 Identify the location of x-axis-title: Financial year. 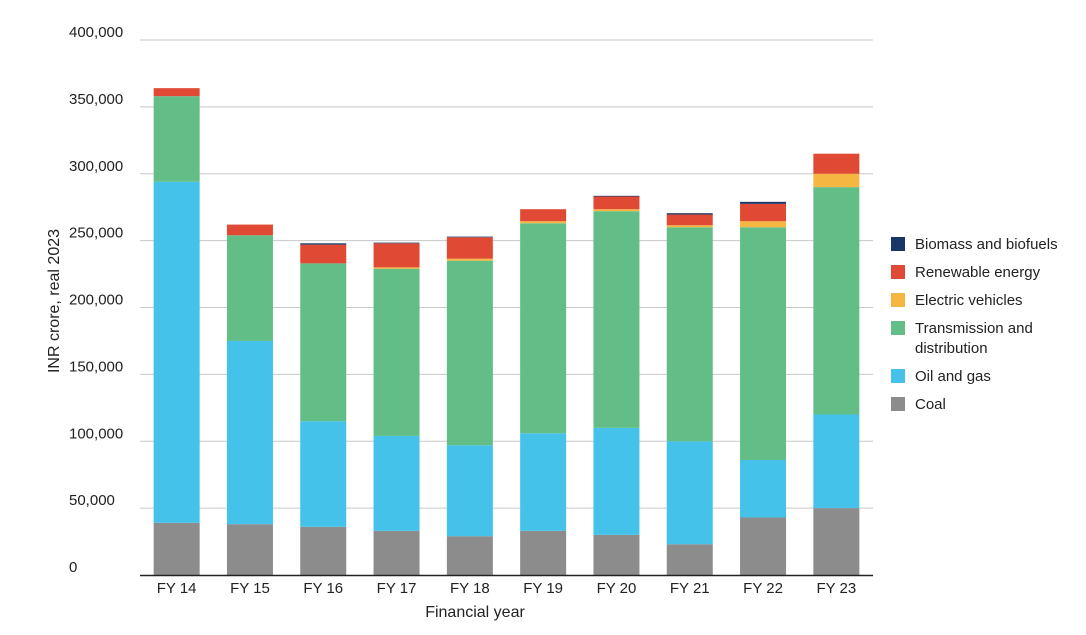
(475, 612).